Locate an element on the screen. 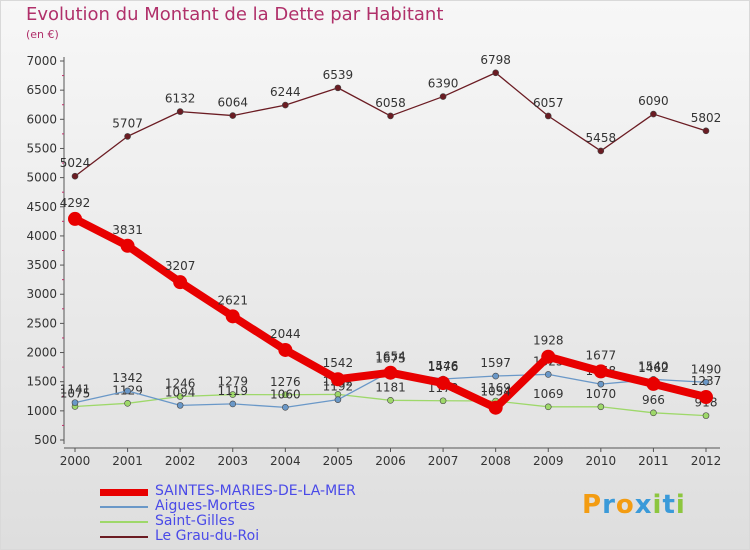 The image size is (750, 550). data-label: 4292 is located at coordinates (75, 203).